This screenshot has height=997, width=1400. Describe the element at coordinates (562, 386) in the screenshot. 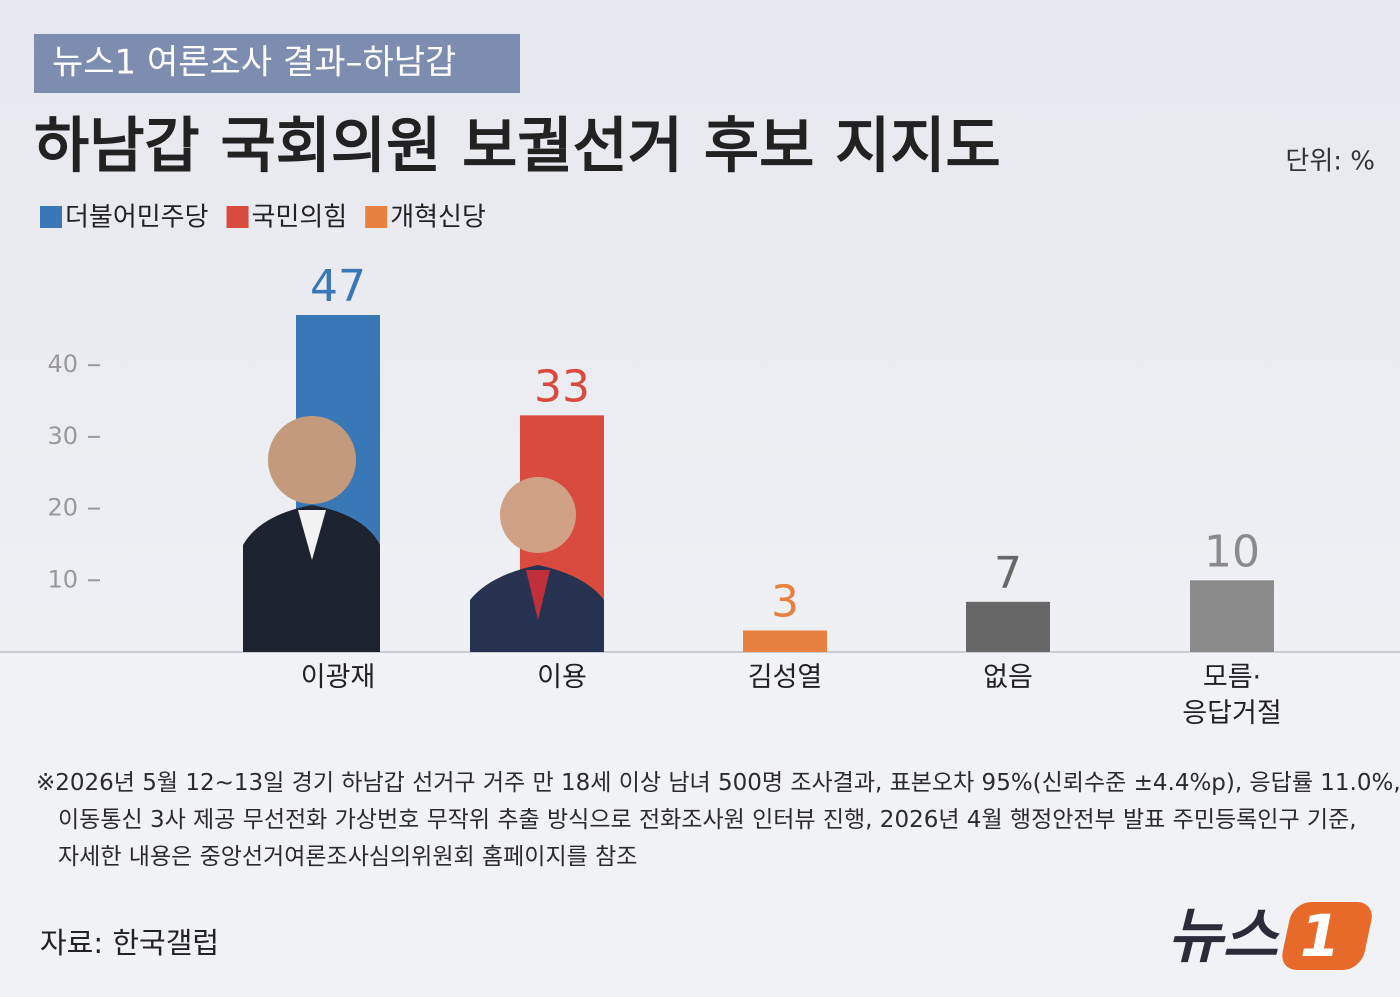

I see `value-label: 33` at that location.